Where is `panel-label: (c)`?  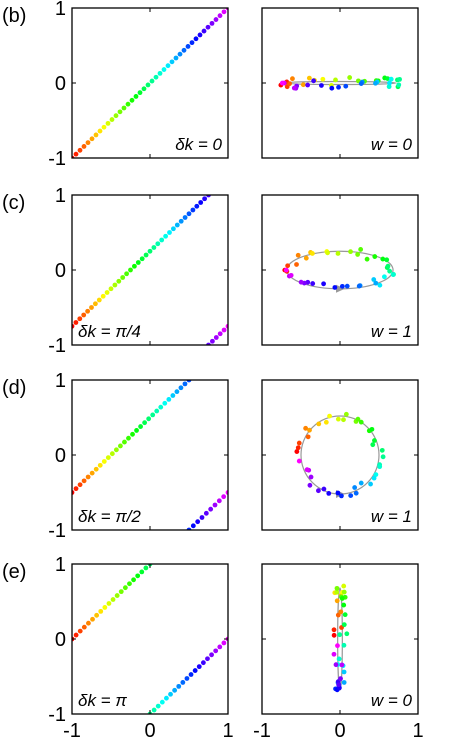
panel-label: (c) is located at coordinates (13, 203).